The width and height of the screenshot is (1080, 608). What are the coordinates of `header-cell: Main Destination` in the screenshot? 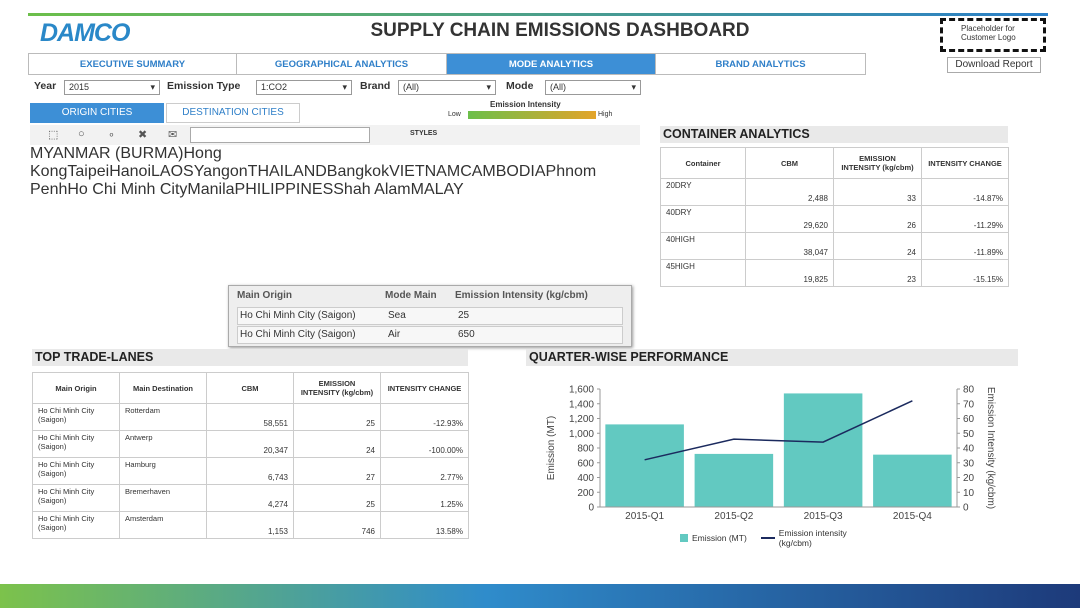 It's located at (163, 388).